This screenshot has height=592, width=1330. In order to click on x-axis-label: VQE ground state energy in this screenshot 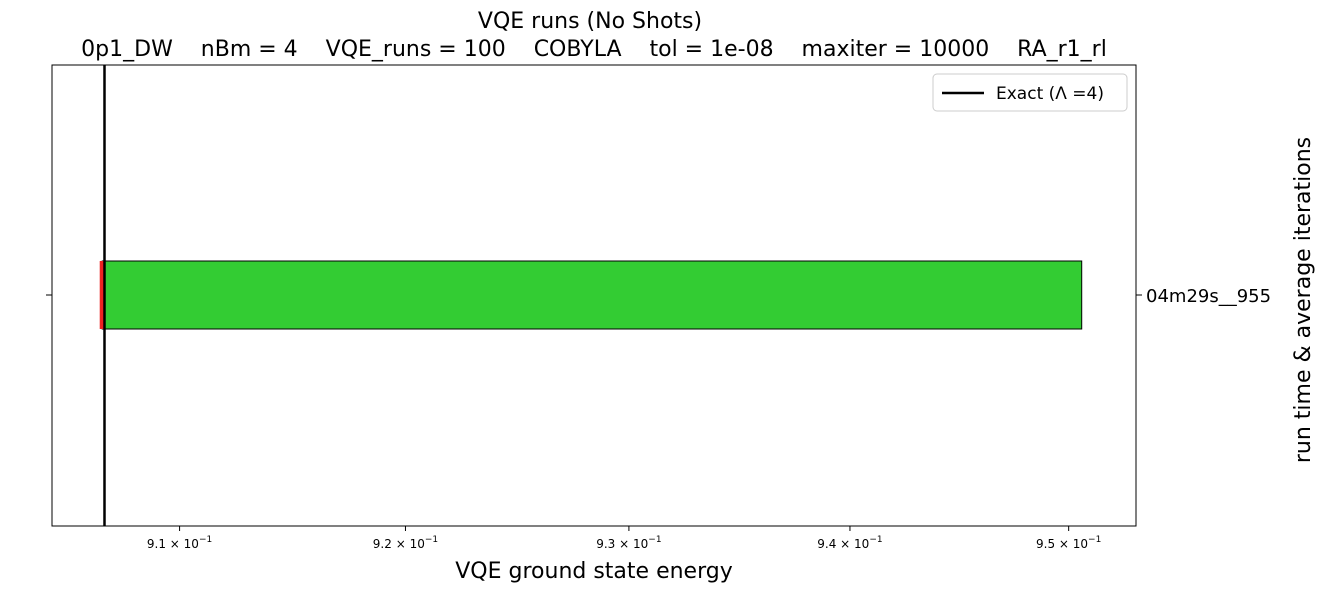, I will do `click(593, 571)`.